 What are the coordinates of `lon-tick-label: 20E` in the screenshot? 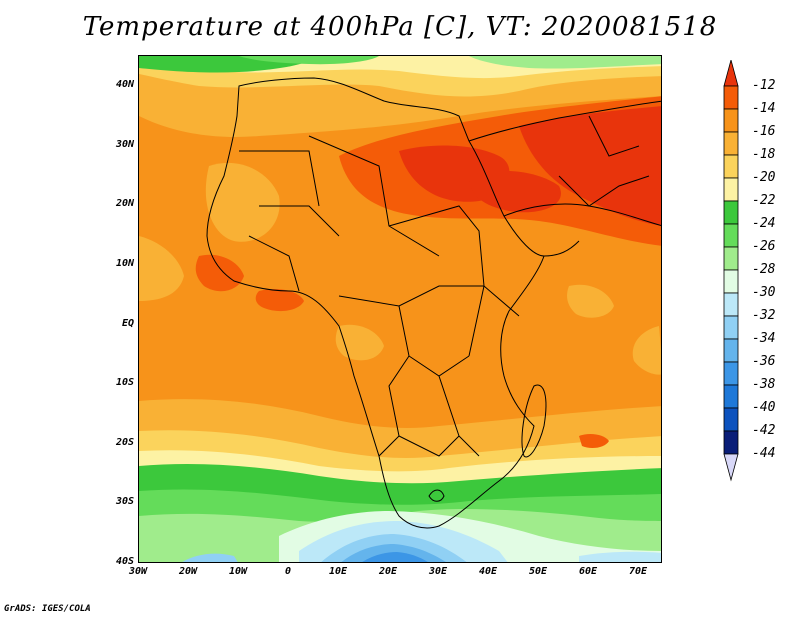 It's located at (388, 571).